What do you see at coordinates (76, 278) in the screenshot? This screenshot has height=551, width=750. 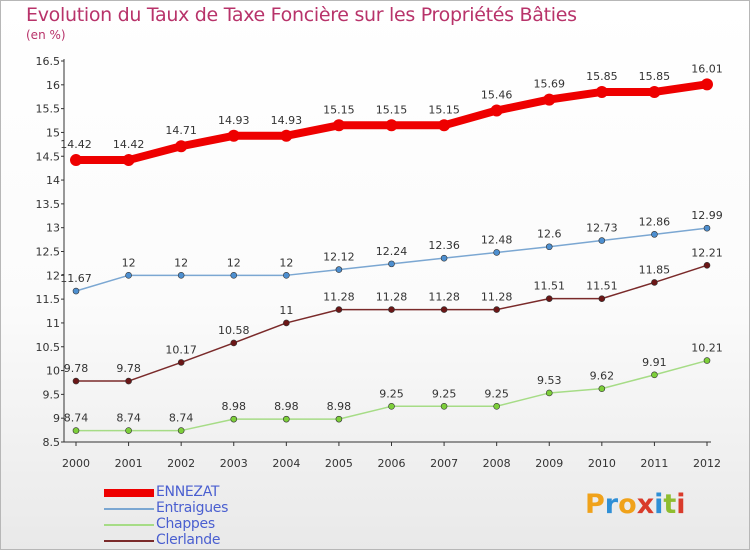 I see `data-label: 11.67` at bounding box center [76, 278].